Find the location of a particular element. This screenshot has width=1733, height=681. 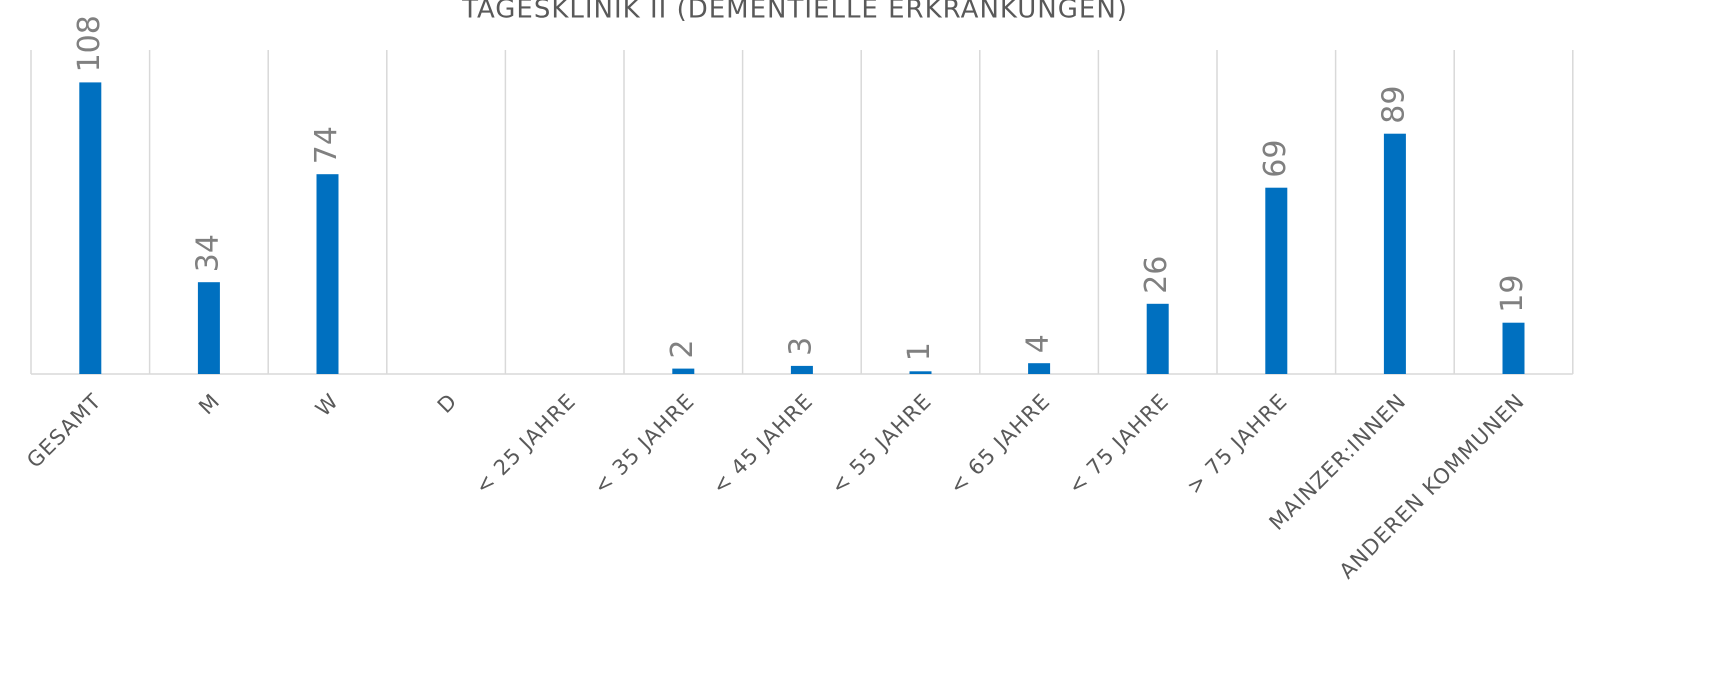

x-tick-label: W is located at coordinates (327, 405).